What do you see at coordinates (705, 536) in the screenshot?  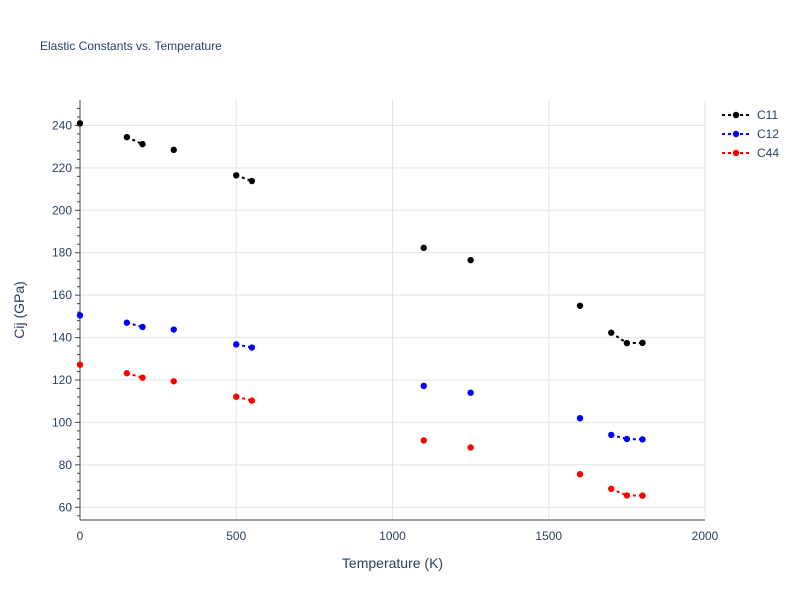 I see `x-tick-label: 2000` at bounding box center [705, 536].